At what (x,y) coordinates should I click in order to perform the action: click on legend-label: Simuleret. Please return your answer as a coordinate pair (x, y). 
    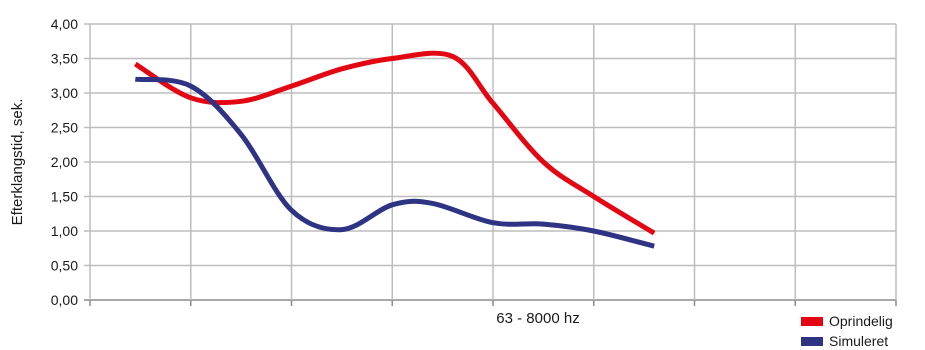
    Looking at the image, I should click on (858, 341).